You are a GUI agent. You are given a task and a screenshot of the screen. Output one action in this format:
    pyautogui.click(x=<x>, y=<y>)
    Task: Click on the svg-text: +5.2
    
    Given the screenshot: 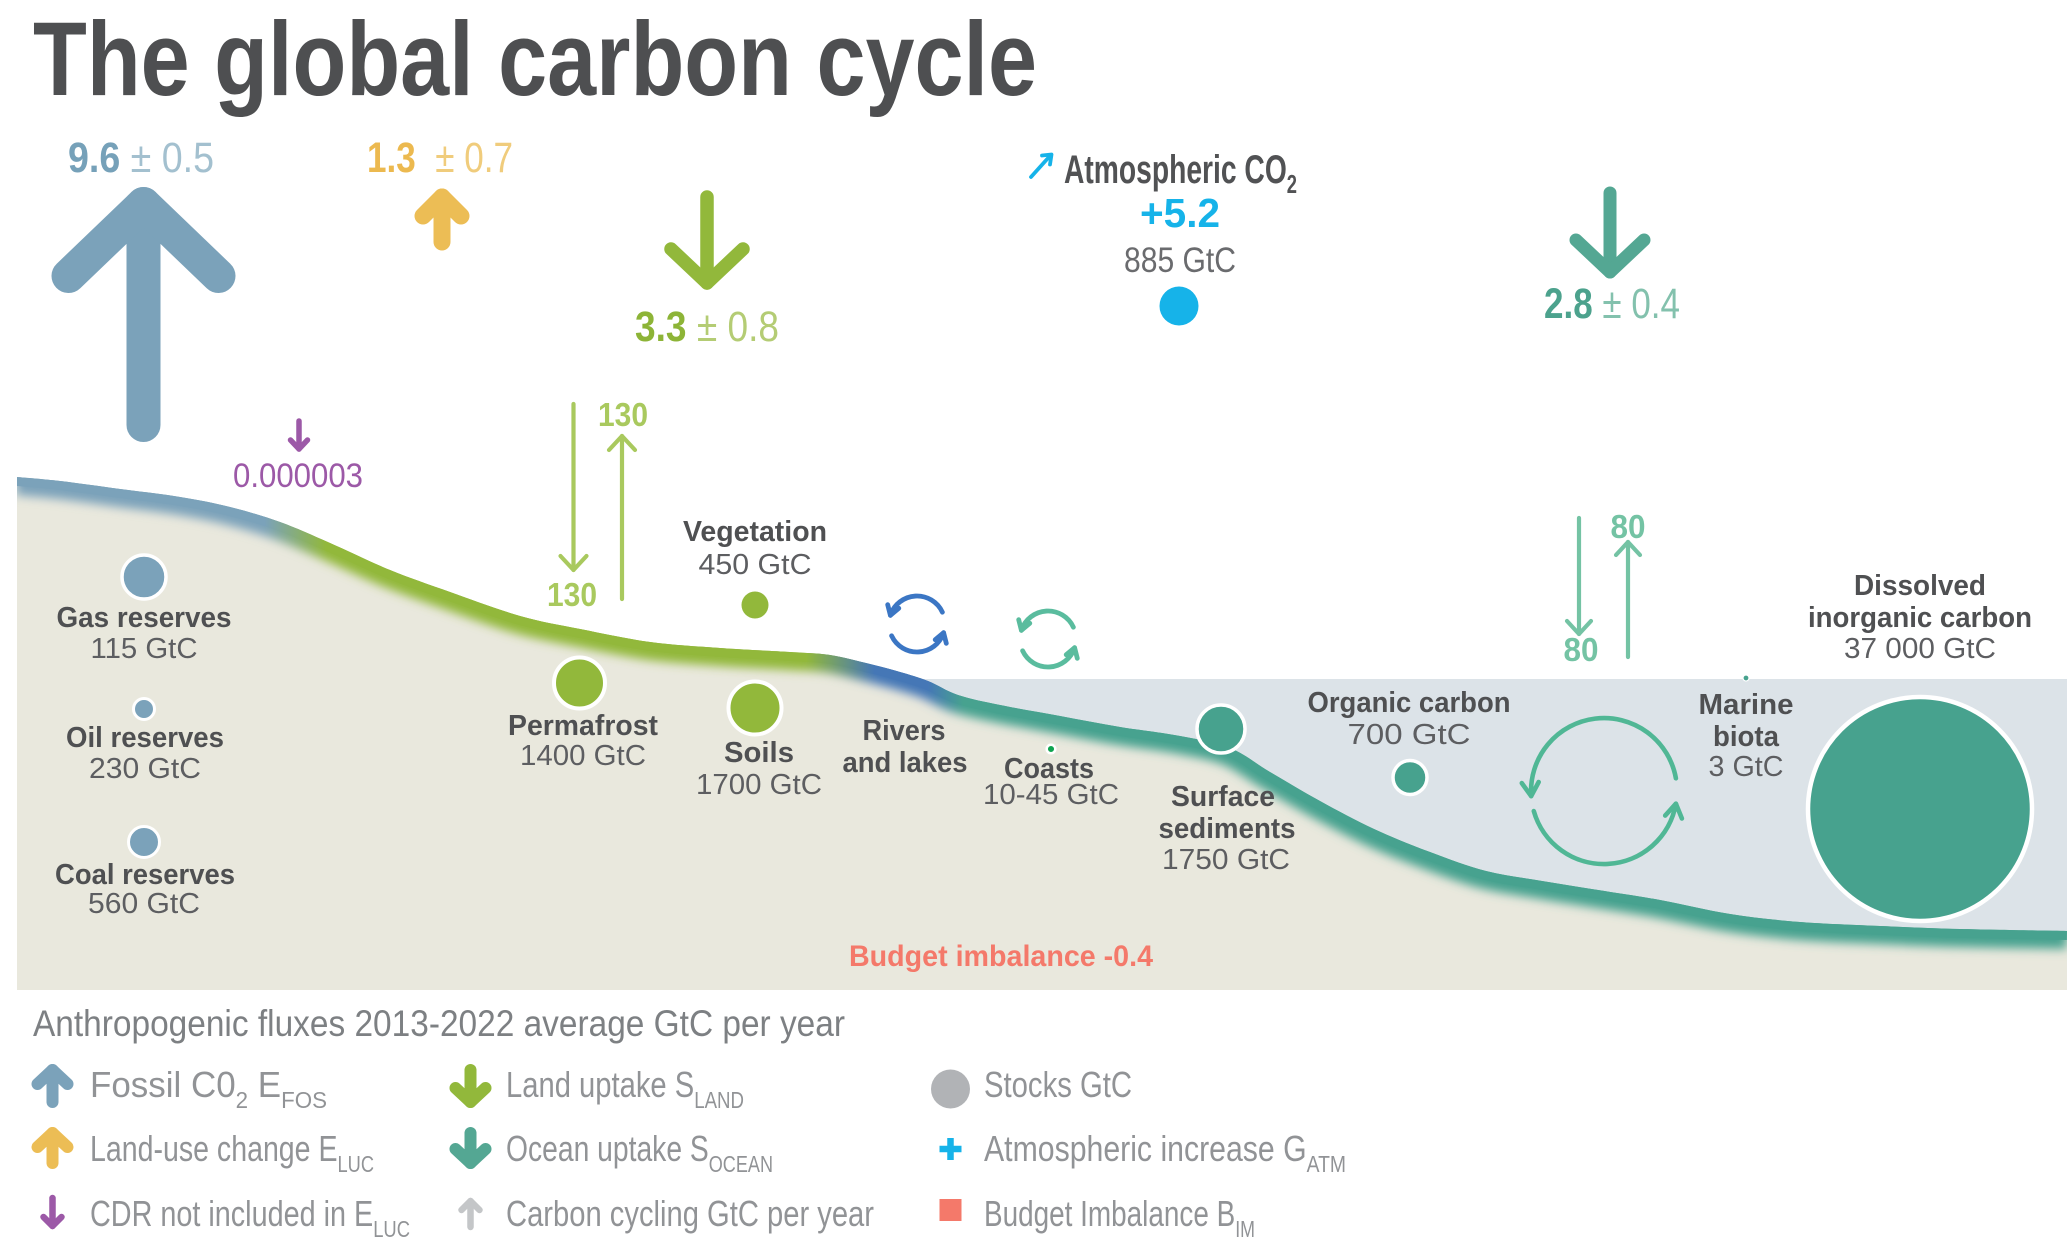 What is the action you would take?
    pyautogui.click(x=1180, y=213)
    